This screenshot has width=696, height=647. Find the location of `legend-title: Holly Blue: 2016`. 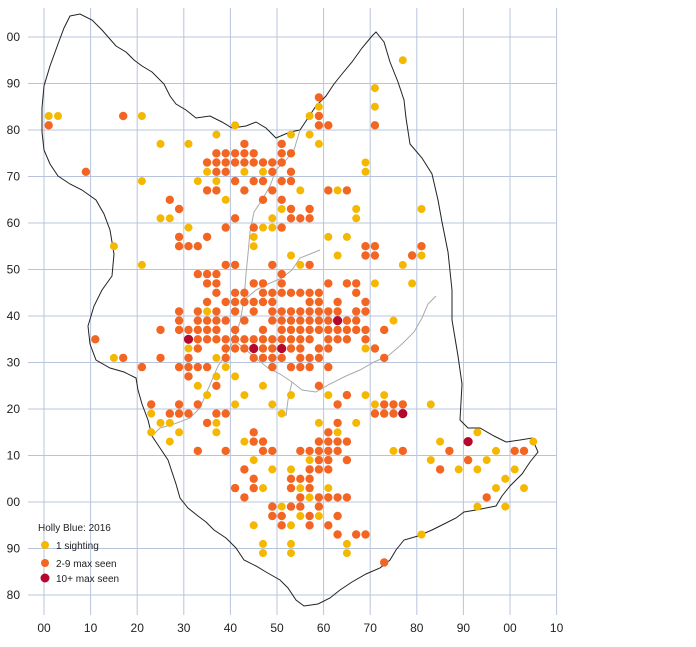

legend-title: Holly Blue: 2016 is located at coordinates (74, 528).